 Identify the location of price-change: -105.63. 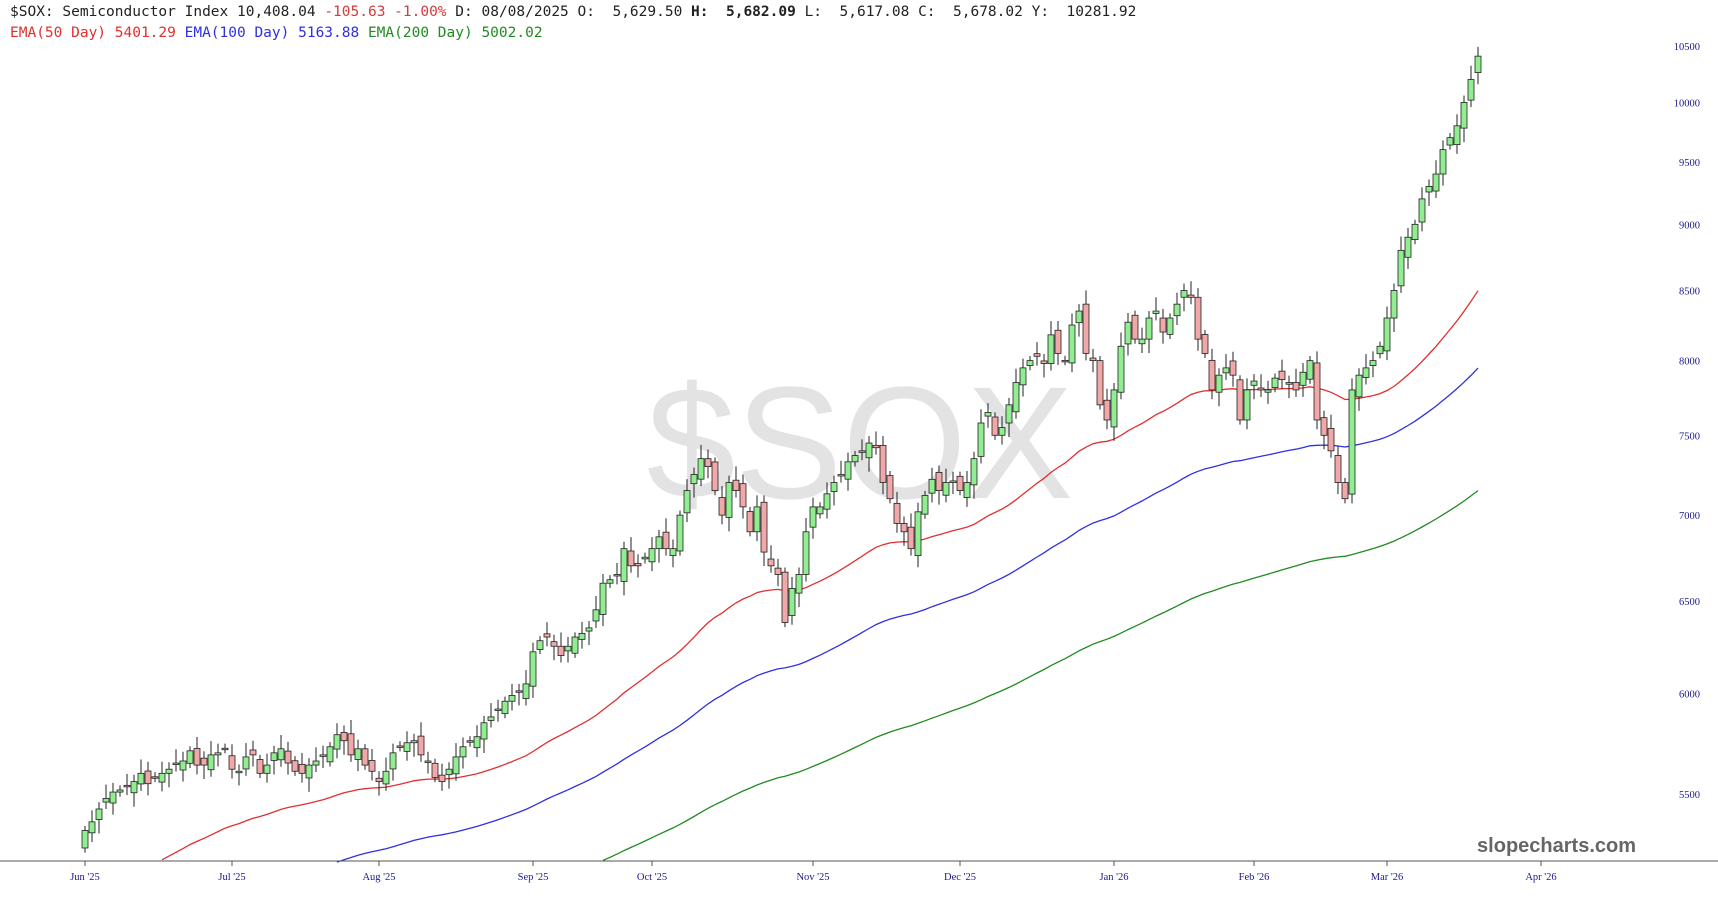
(355, 12).